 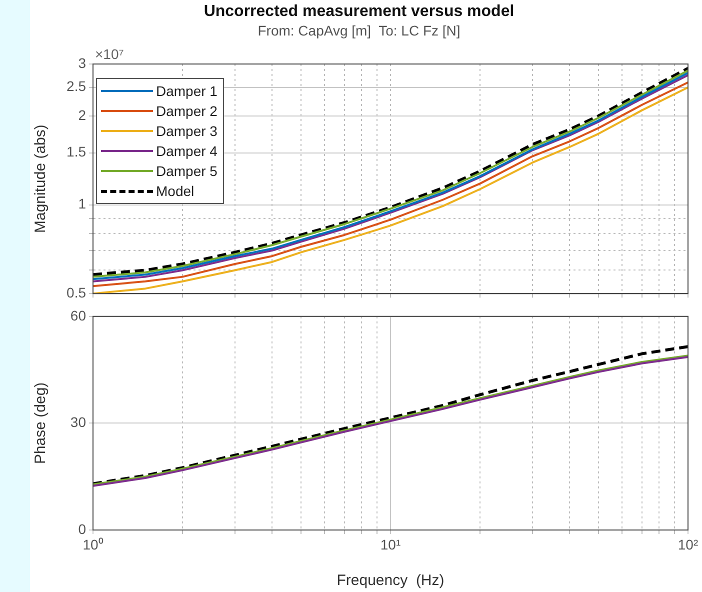 What do you see at coordinates (82, 204) in the screenshot?
I see `y-tick-label: 1` at bounding box center [82, 204].